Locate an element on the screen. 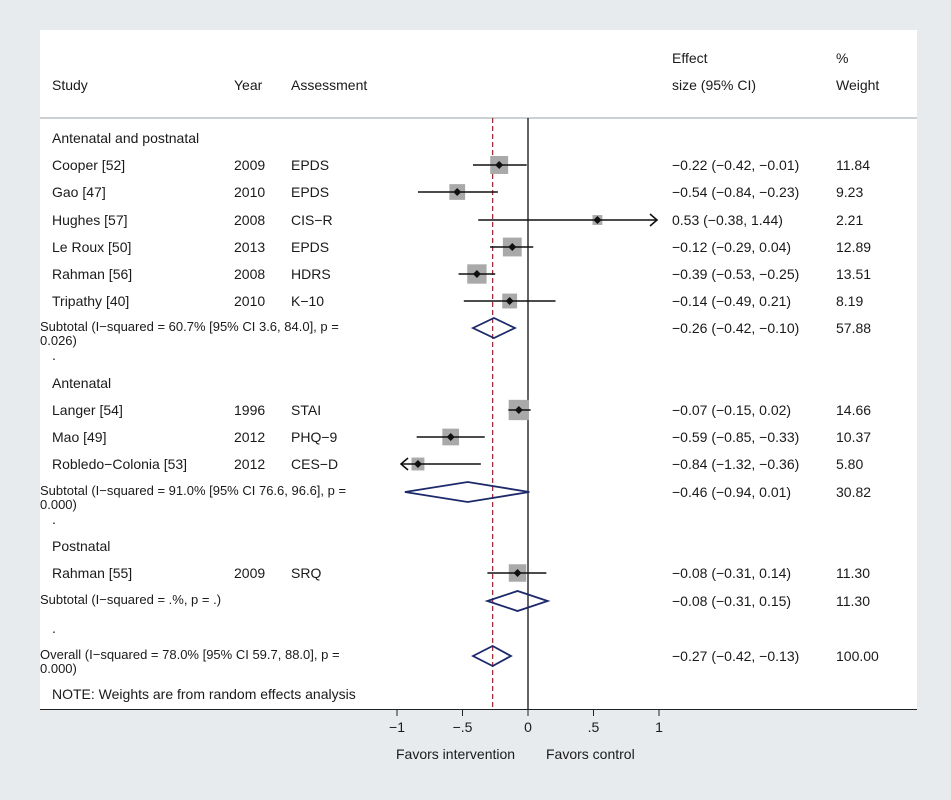 The width and height of the screenshot is (951, 800). subtotal-weight: 57.88 is located at coordinates (854, 328).